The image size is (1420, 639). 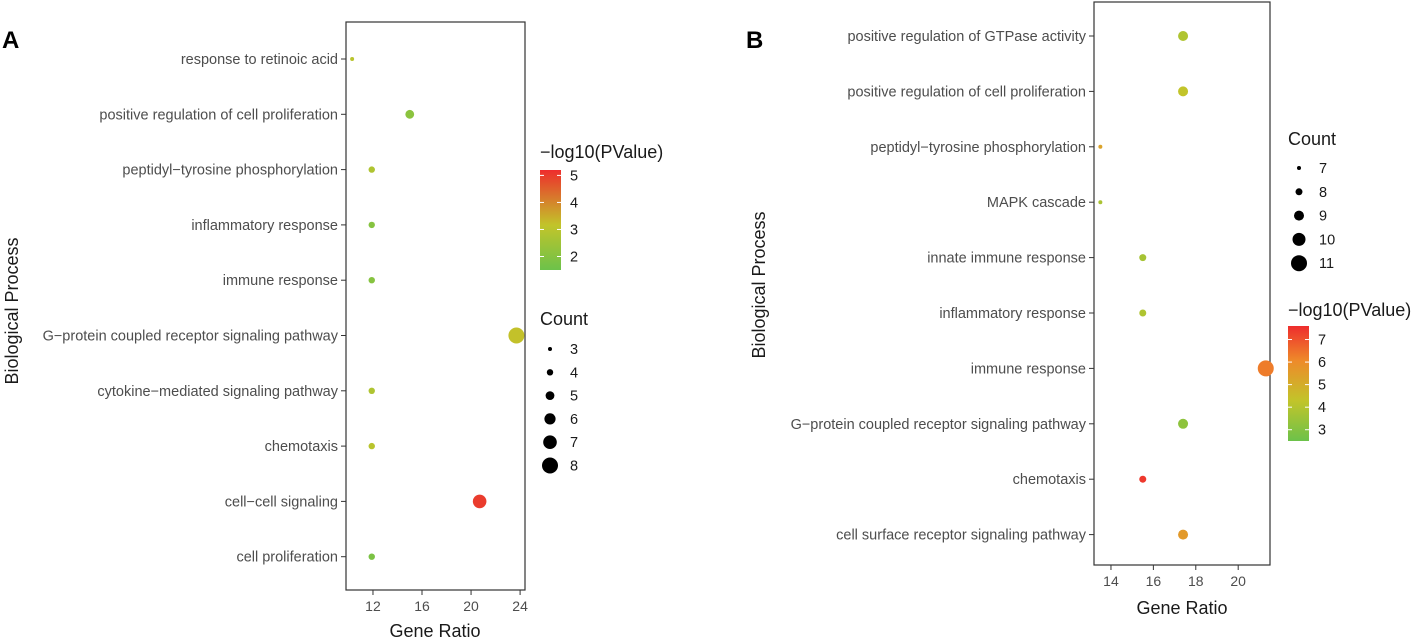 What do you see at coordinates (1182, 283) in the screenshot?
I see `plot-frame-b` at bounding box center [1182, 283].